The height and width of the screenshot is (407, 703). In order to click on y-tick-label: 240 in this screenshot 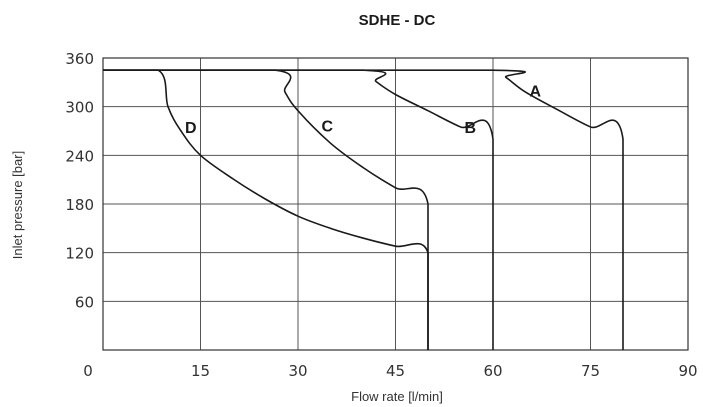, I will do `click(79, 156)`.